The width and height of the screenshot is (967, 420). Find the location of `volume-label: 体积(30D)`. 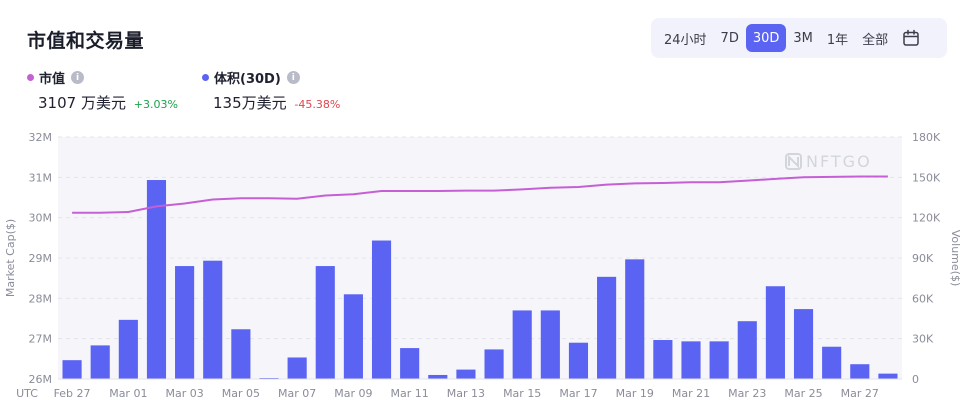

volume-label: 体积(30D) is located at coordinates (247, 79).